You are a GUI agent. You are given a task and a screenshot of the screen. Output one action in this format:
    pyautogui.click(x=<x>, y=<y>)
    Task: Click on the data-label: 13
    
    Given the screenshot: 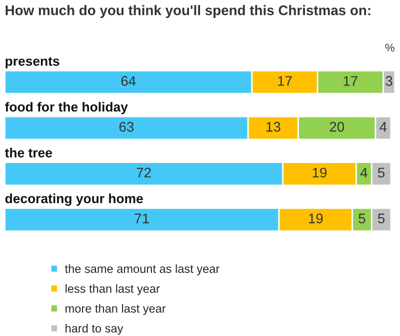 What is the action you would take?
    pyautogui.click(x=273, y=127)
    